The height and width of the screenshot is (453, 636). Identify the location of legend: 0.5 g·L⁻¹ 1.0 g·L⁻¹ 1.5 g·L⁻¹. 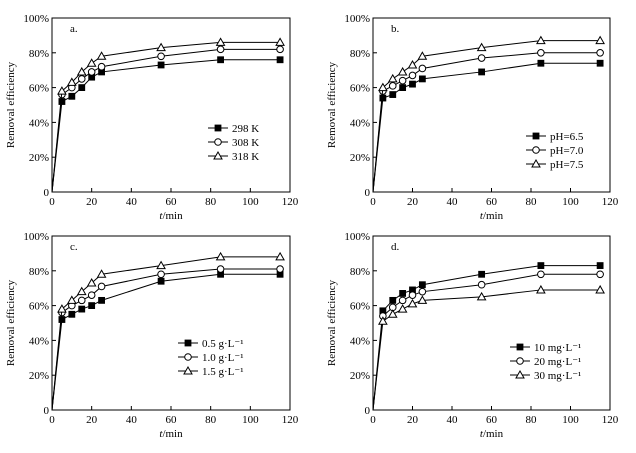
(211, 358).